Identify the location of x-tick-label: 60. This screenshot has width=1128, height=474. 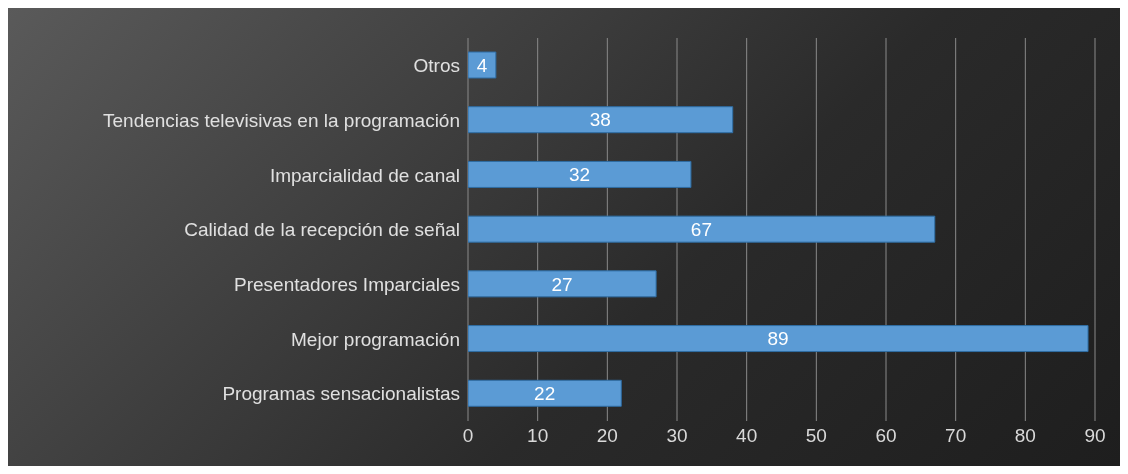
(886, 436).